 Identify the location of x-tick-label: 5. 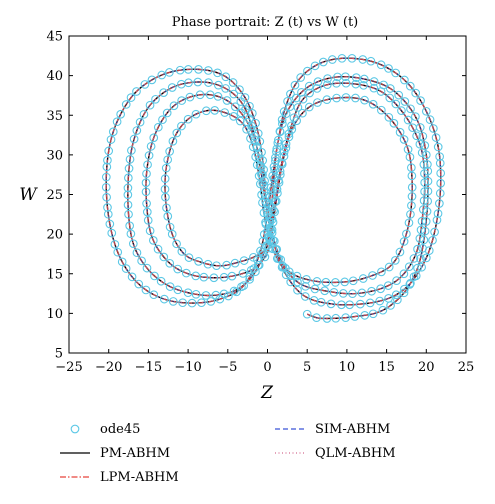
(307, 367).